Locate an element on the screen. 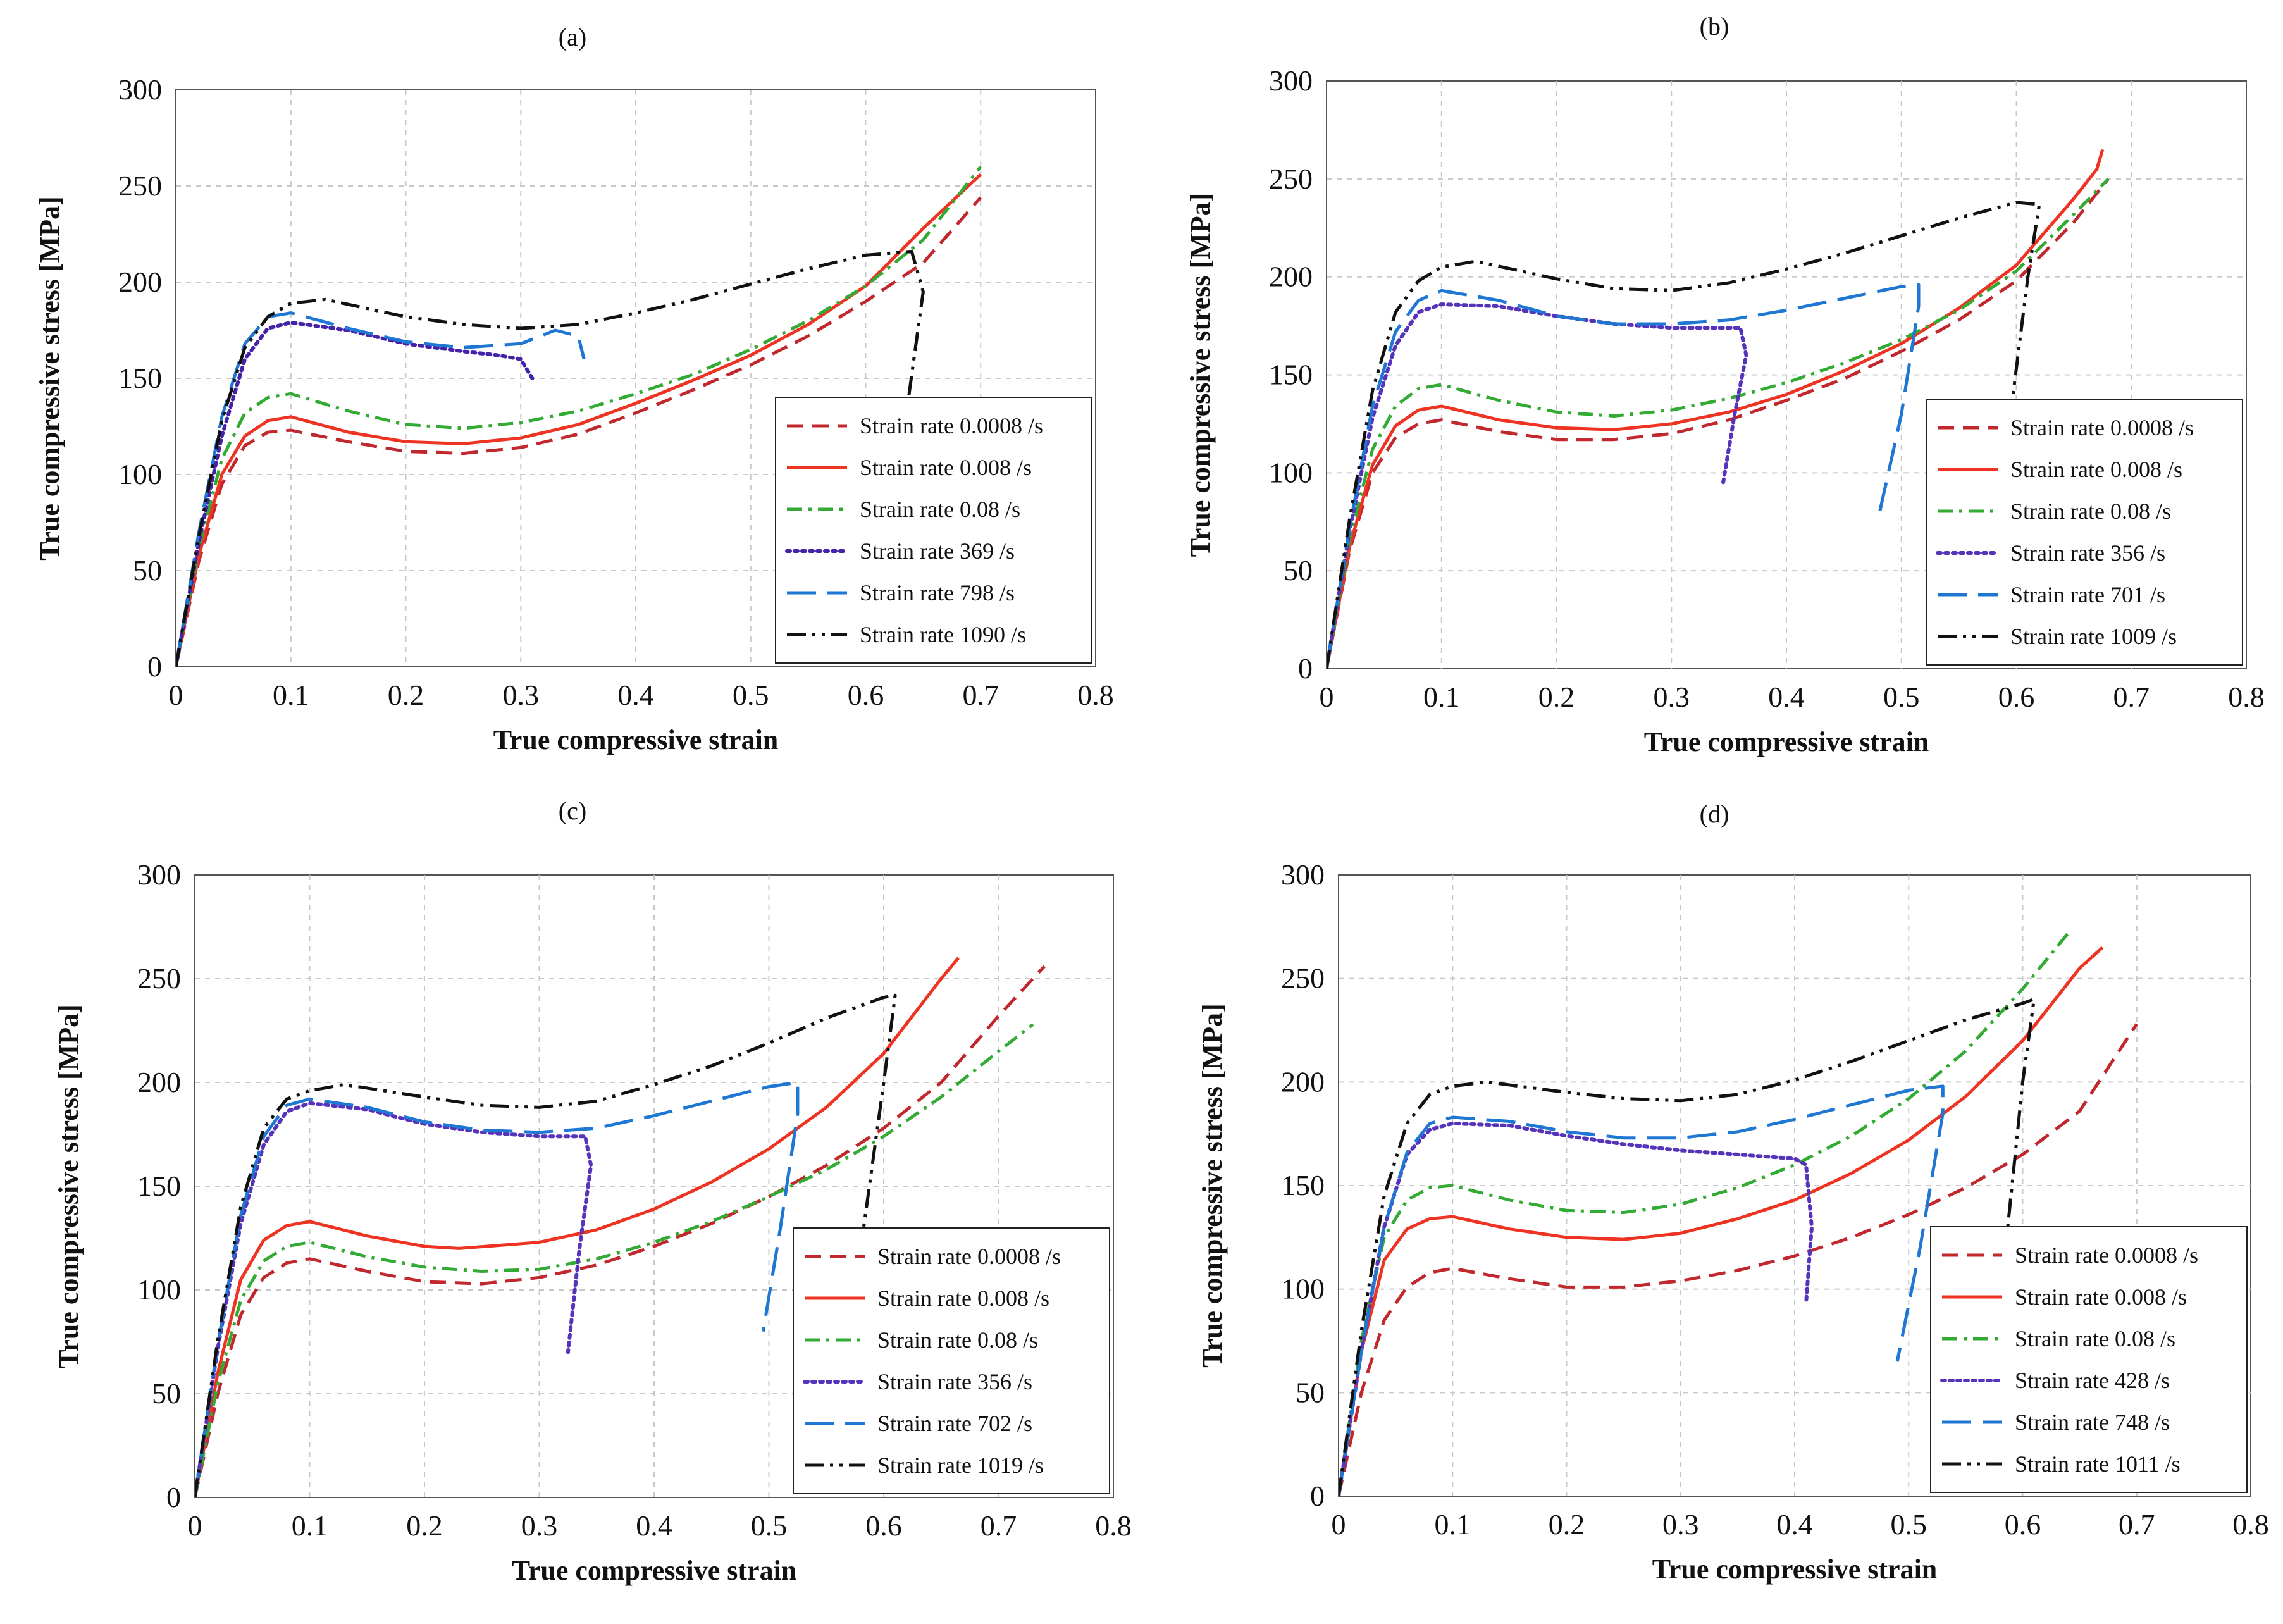 The image size is (2283, 1624). panel-label: (b) is located at coordinates (1714, 26).